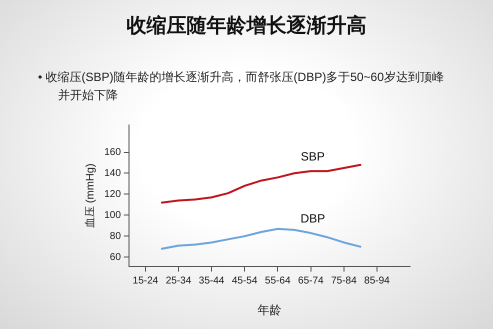  Describe the element at coordinates (211, 280) in the screenshot. I see `x-tick-label: 35-44` at that location.